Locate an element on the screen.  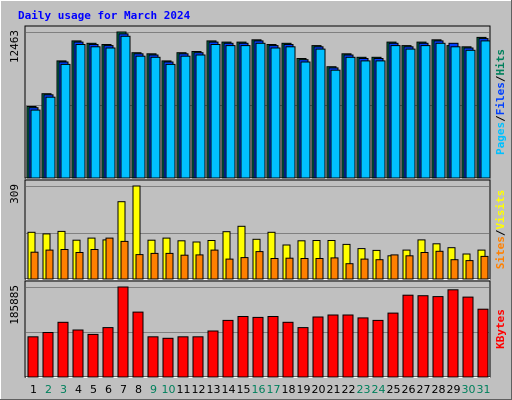
page-title: Daily usage for March 2024 is located at coordinates (104, 15).